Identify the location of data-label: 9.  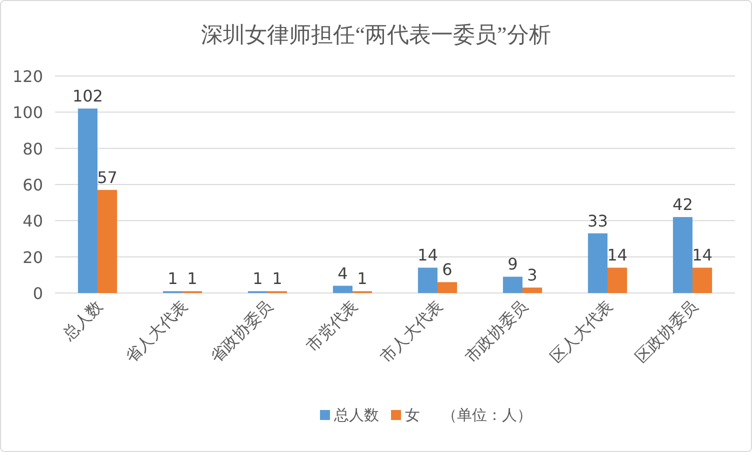
(513, 264).